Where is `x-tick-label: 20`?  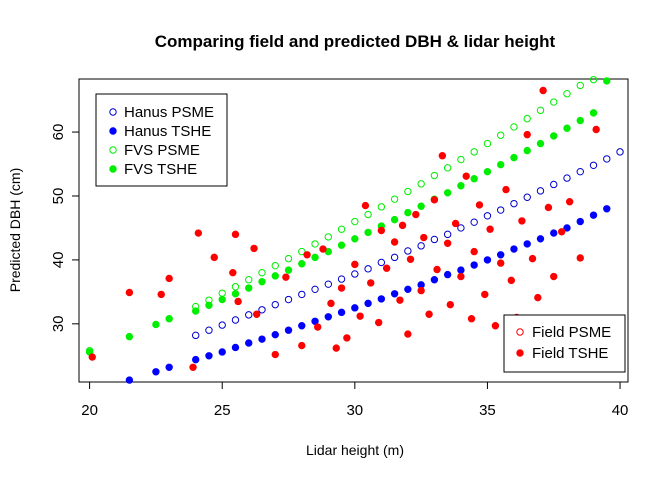 x-tick-label: 20 is located at coordinates (89, 410).